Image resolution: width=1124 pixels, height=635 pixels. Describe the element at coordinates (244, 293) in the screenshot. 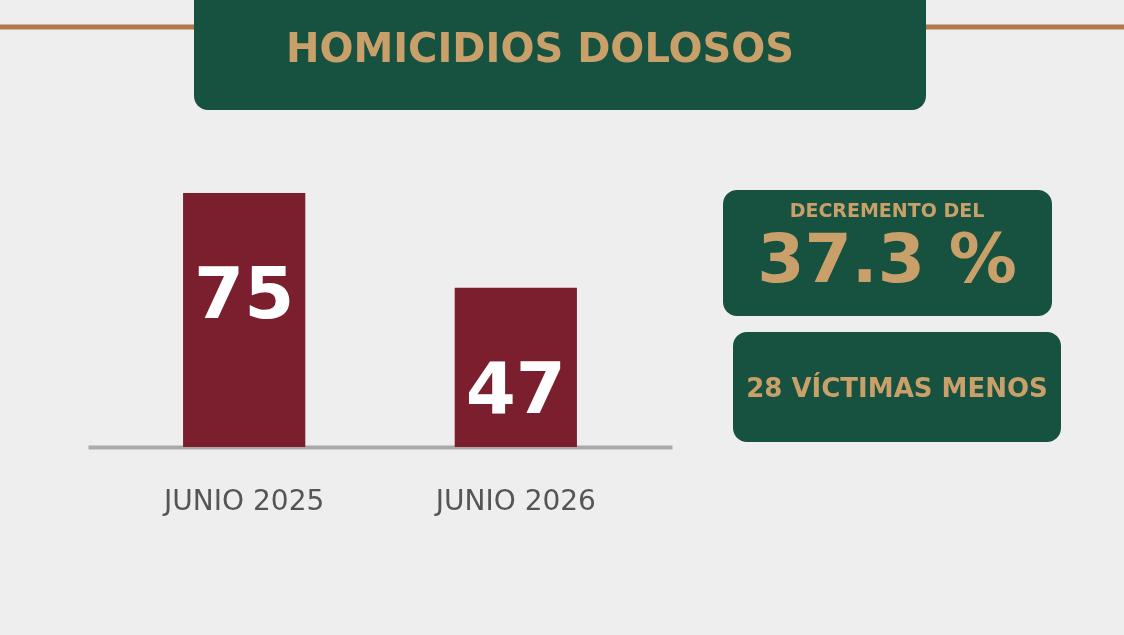

I see `data-label: 75` at that location.